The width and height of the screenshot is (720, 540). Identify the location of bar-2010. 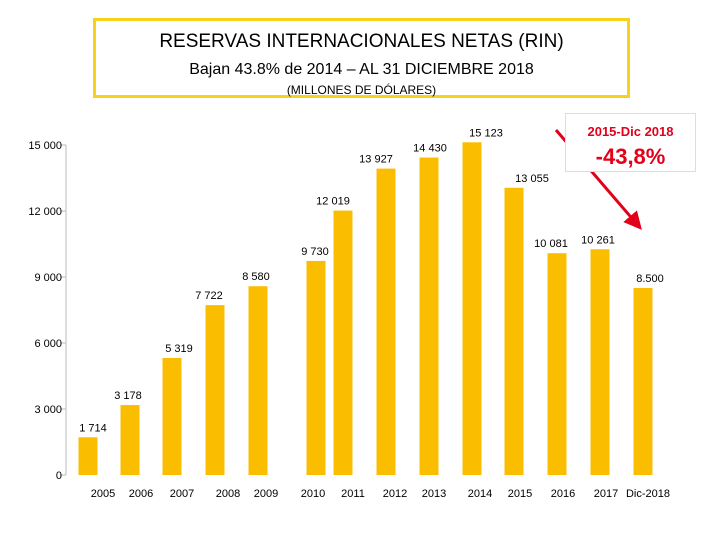
(316, 367).